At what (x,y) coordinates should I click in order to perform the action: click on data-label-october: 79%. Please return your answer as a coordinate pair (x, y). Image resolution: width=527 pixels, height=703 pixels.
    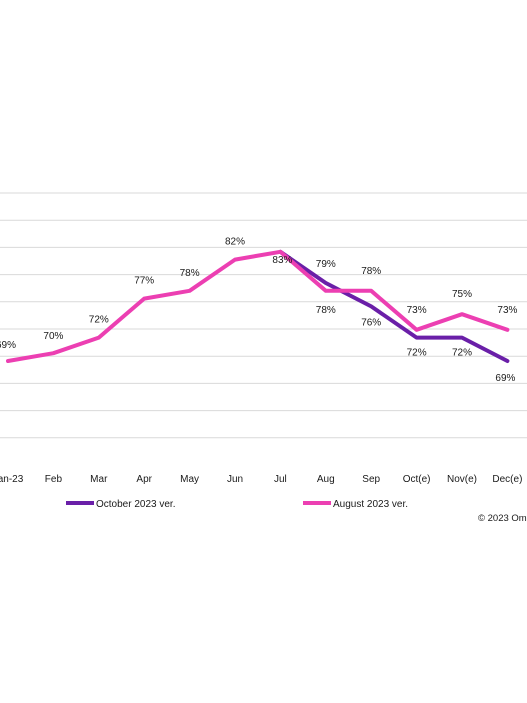
    Looking at the image, I should click on (326, 264).